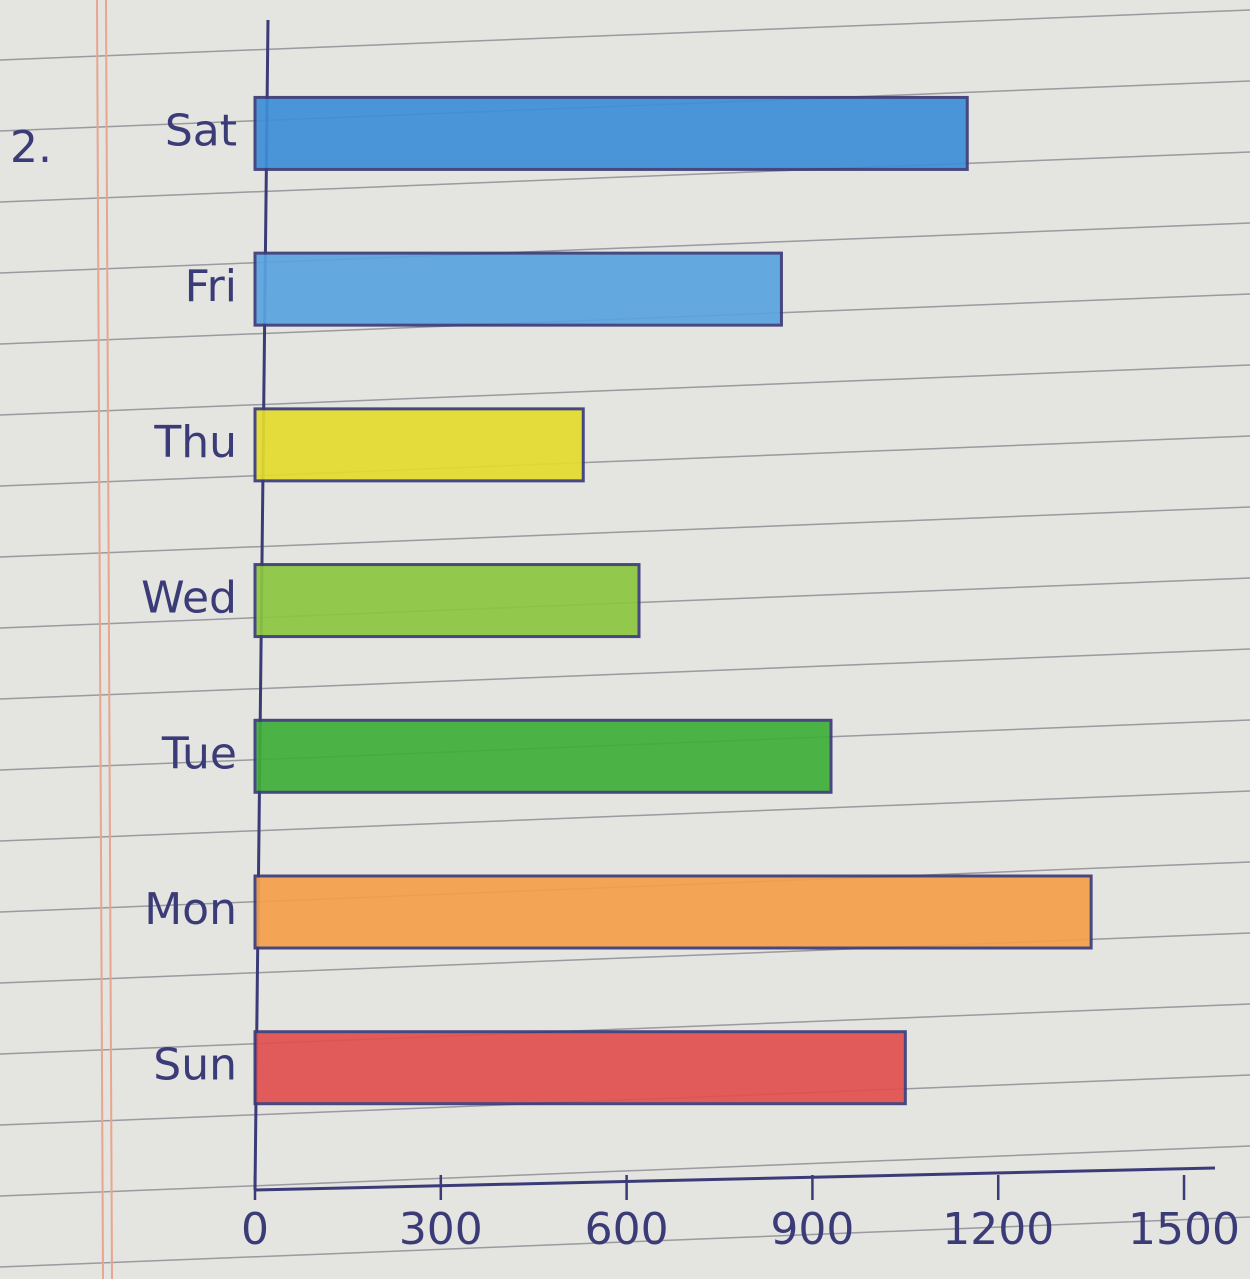 The width and height of the screenshot is (1250, 1279). Describe the element at coordinates (199, 753) in the screenshot. I see `y-tick-label: Tue` at that location.